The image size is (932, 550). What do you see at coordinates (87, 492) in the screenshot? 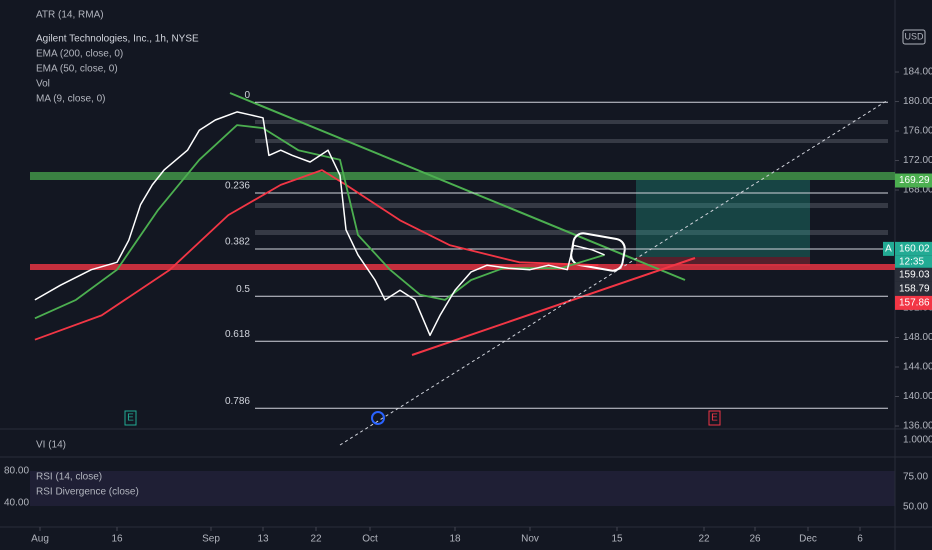
I see `indicator-label: RSI Divergence (close)` at bounding box center [87, 492].